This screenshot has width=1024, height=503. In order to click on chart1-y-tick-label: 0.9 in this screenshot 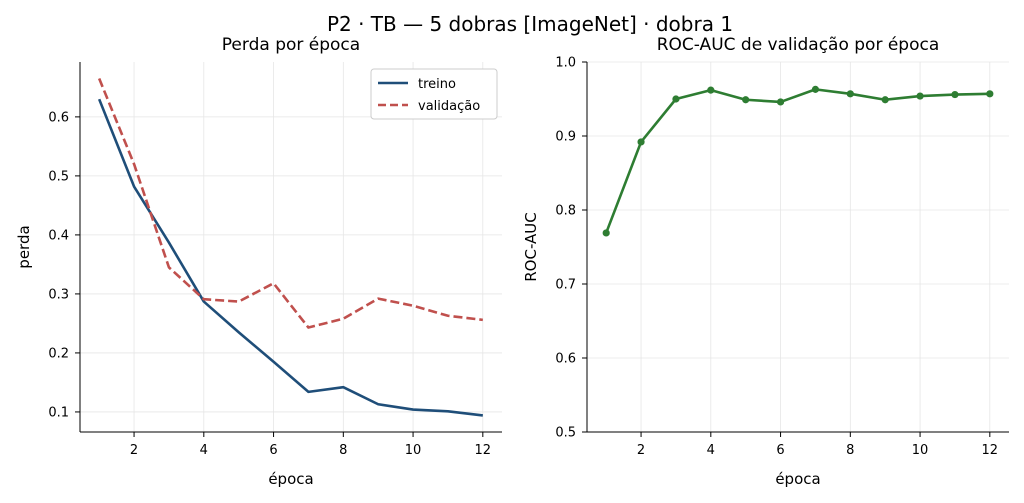, I will do `click(565, 137)`.